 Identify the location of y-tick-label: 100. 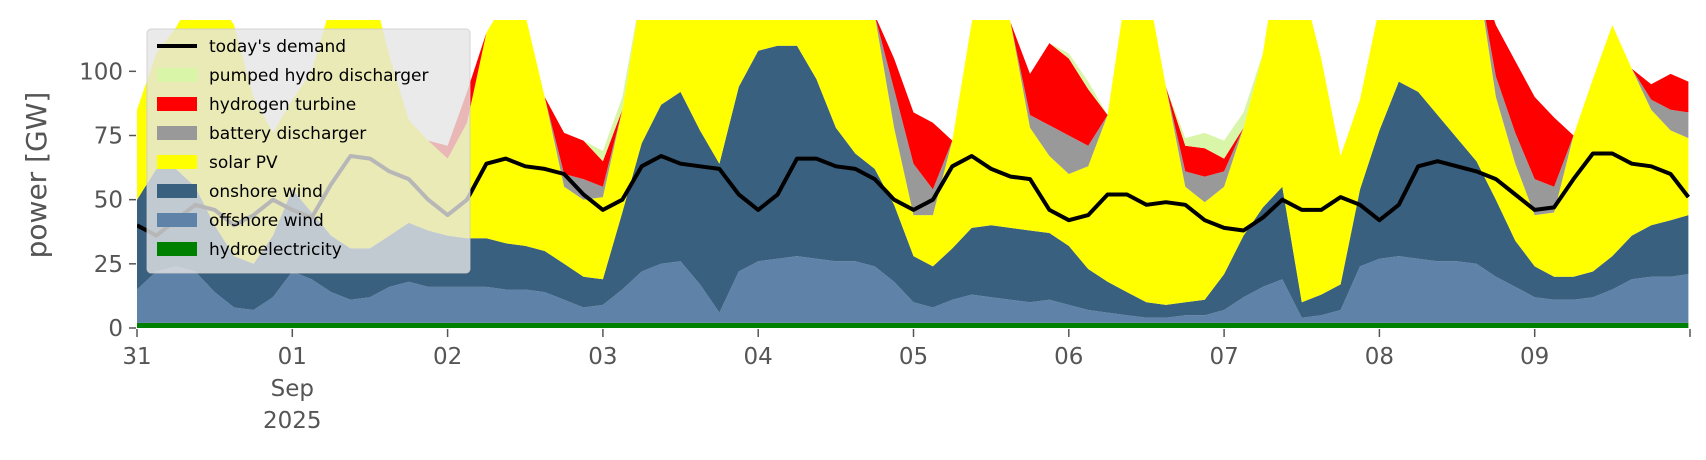
(101, 72).